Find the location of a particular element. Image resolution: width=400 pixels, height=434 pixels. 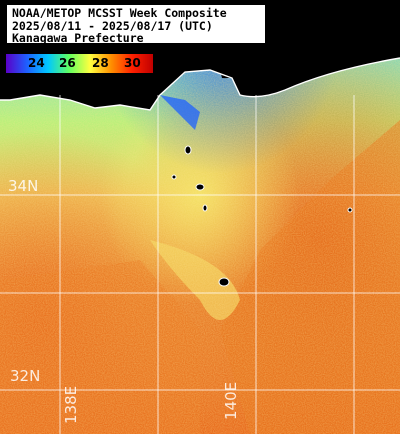

legend-color-bar is located at coordinates (79, 63).